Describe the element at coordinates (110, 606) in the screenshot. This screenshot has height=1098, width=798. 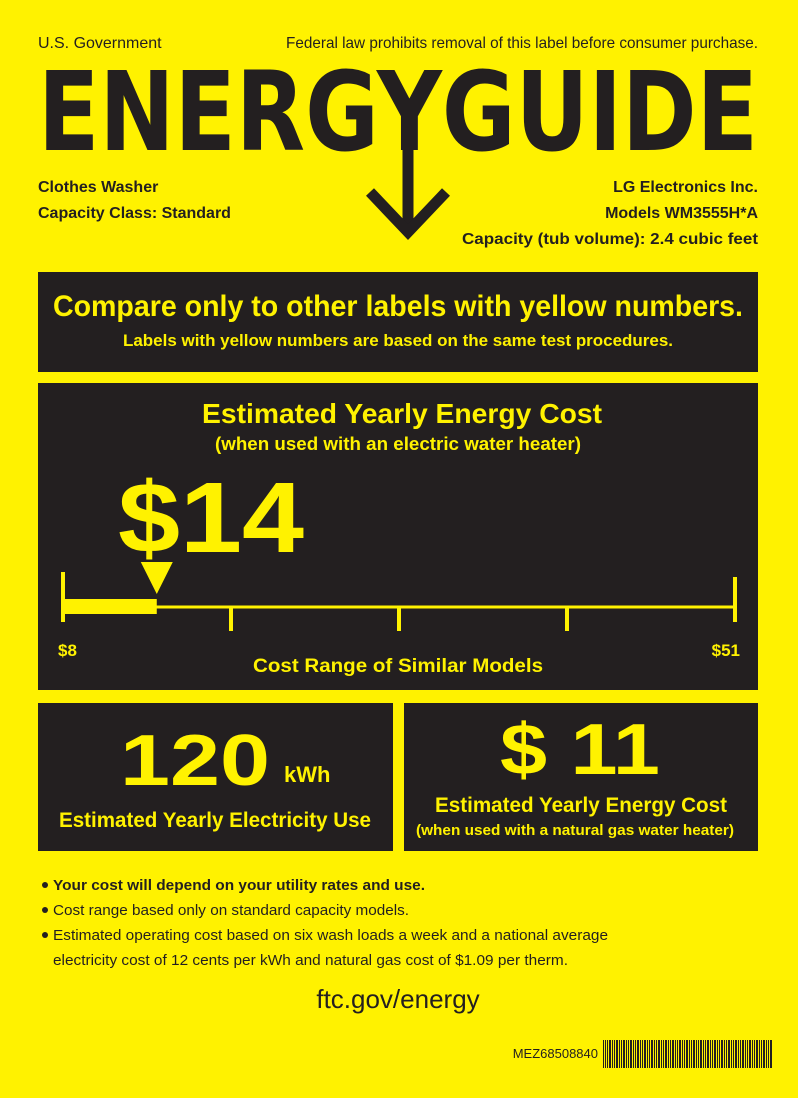
I see `cost-bar` at that location.